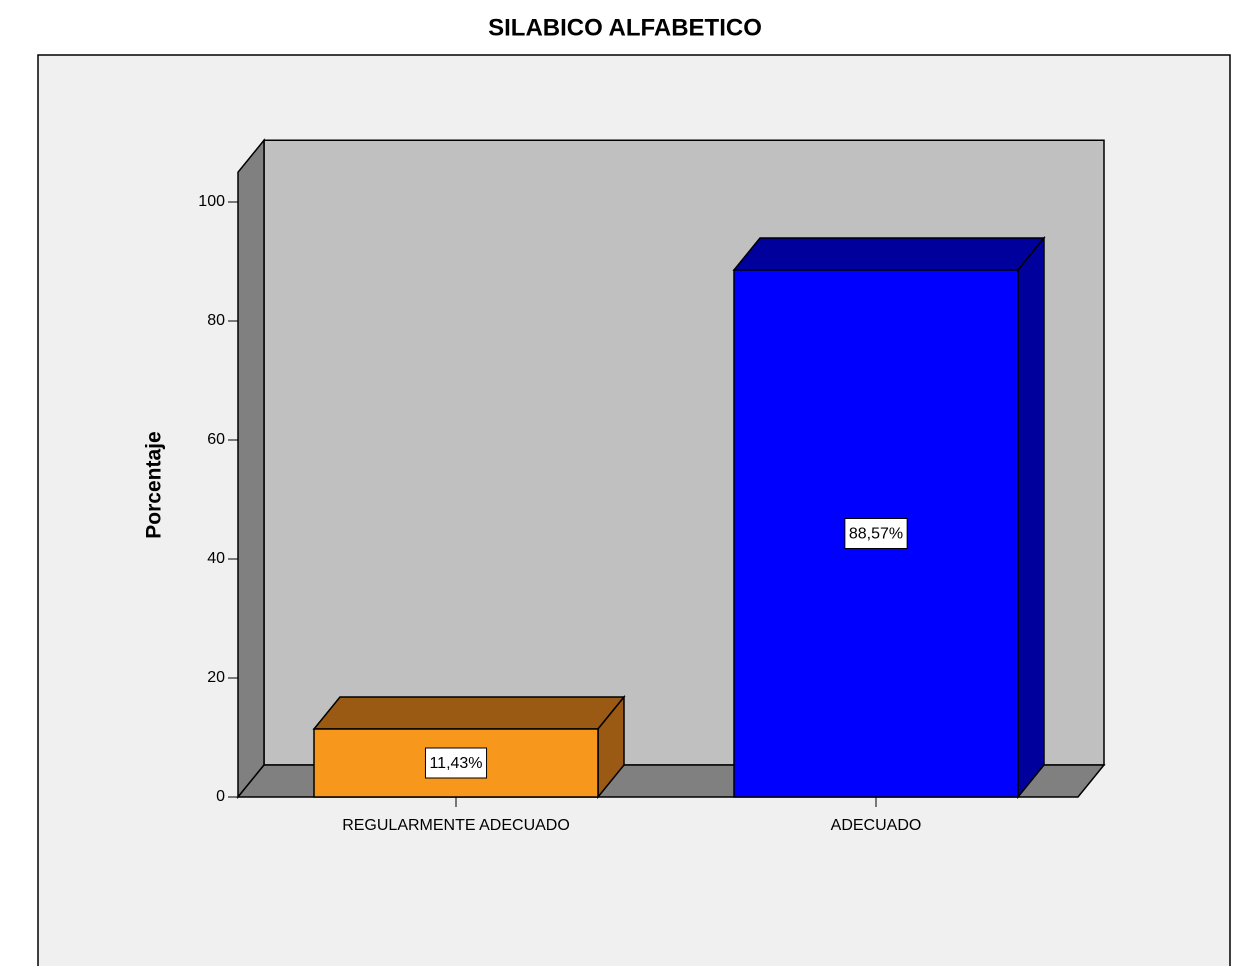 This screenshot has height=966, width=1240. What do you see at coordinates (216, 320) in the screenshot?
I see `y-tick-label: 80` at bounding box center [216, 320].